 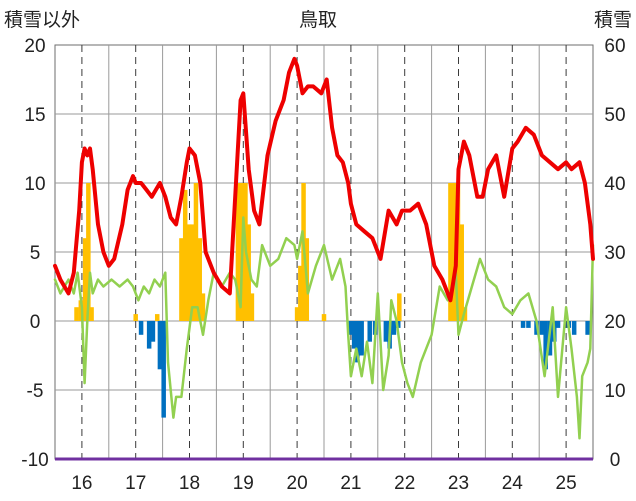 What do you see at coordinates (135, 483) in the screenshot?
I see `x-tick-label: 17` at bounding box center [135, 483].